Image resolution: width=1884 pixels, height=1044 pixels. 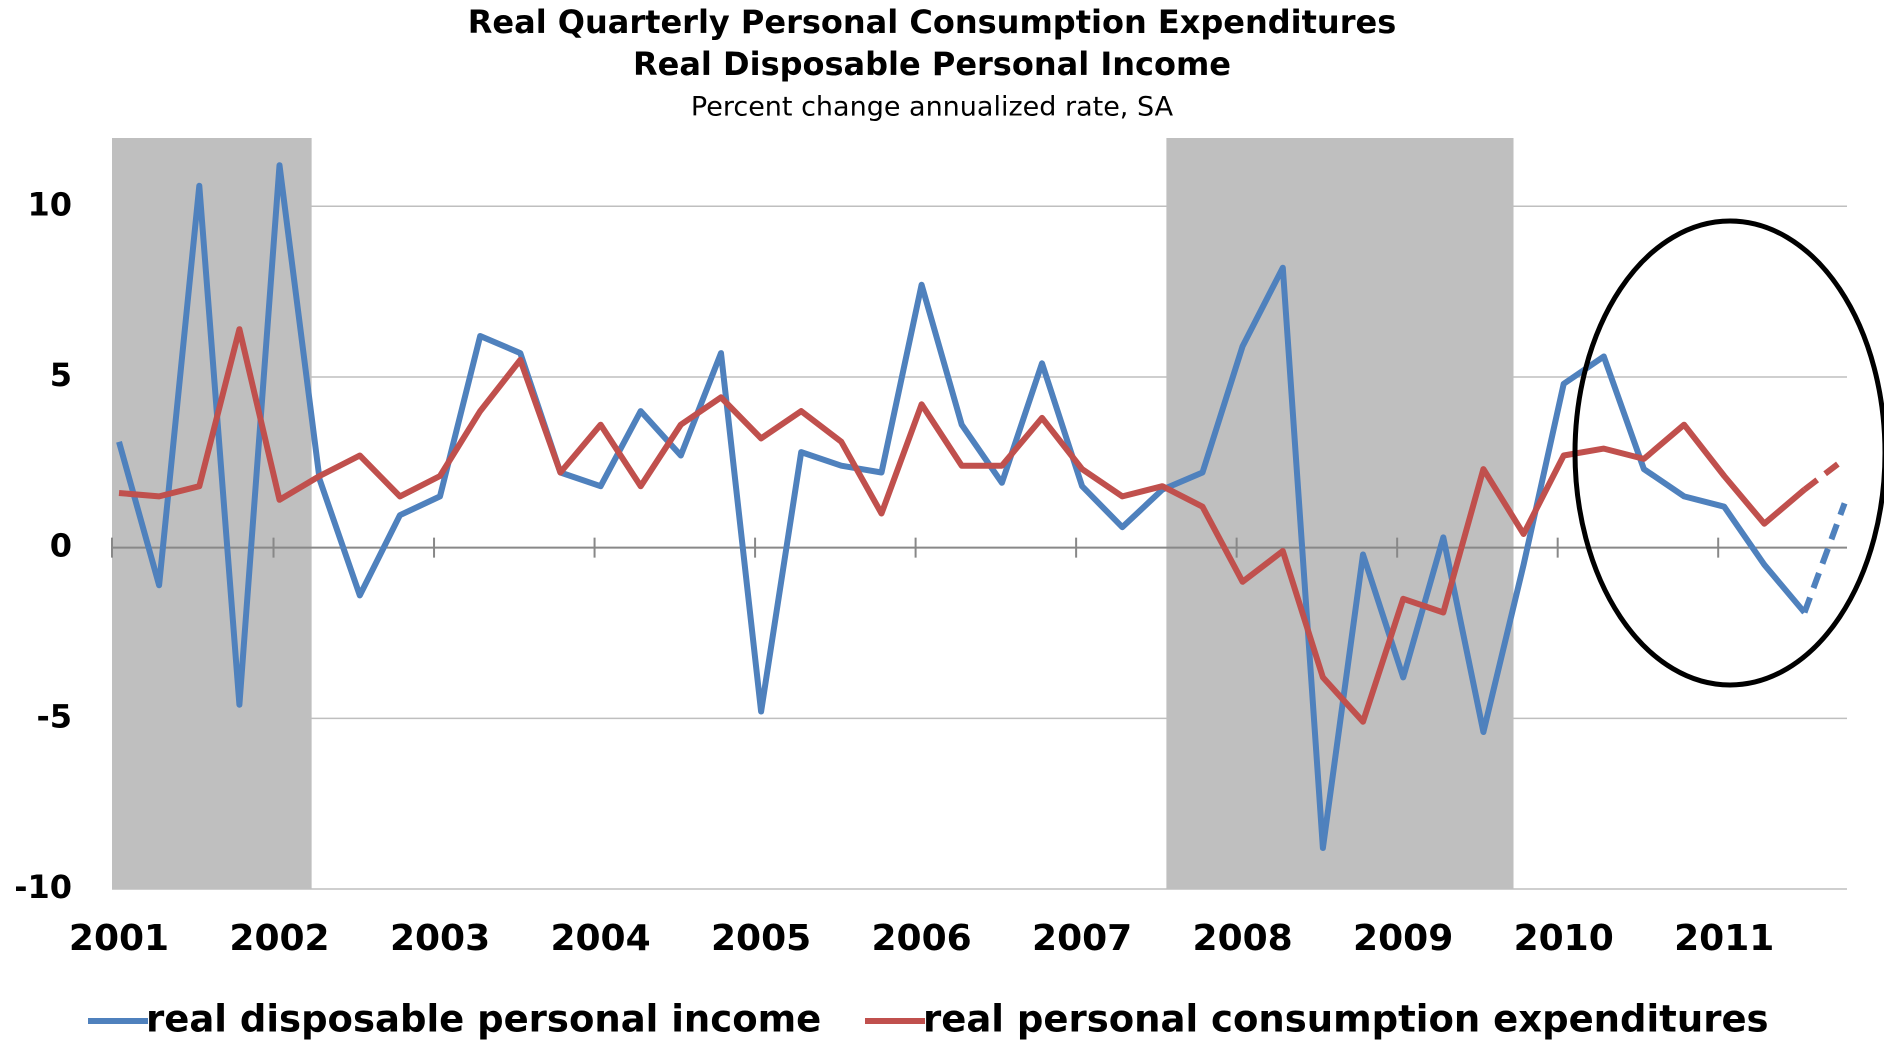 I want to click on highlight-ellipse, so click(x=1728, y=453).